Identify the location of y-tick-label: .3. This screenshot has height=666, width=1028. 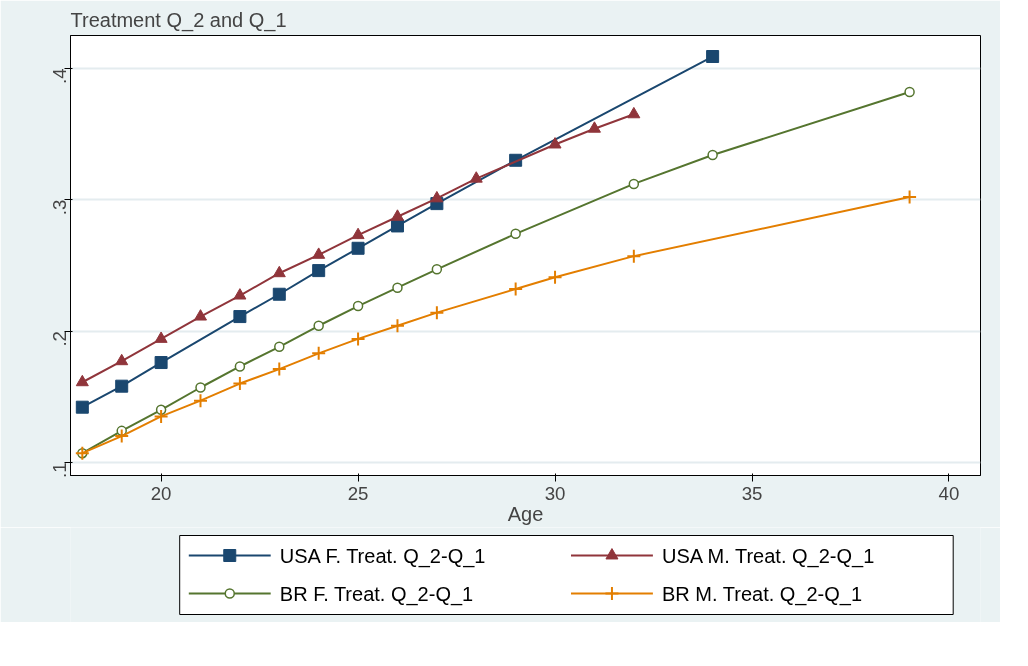
(59, 207).